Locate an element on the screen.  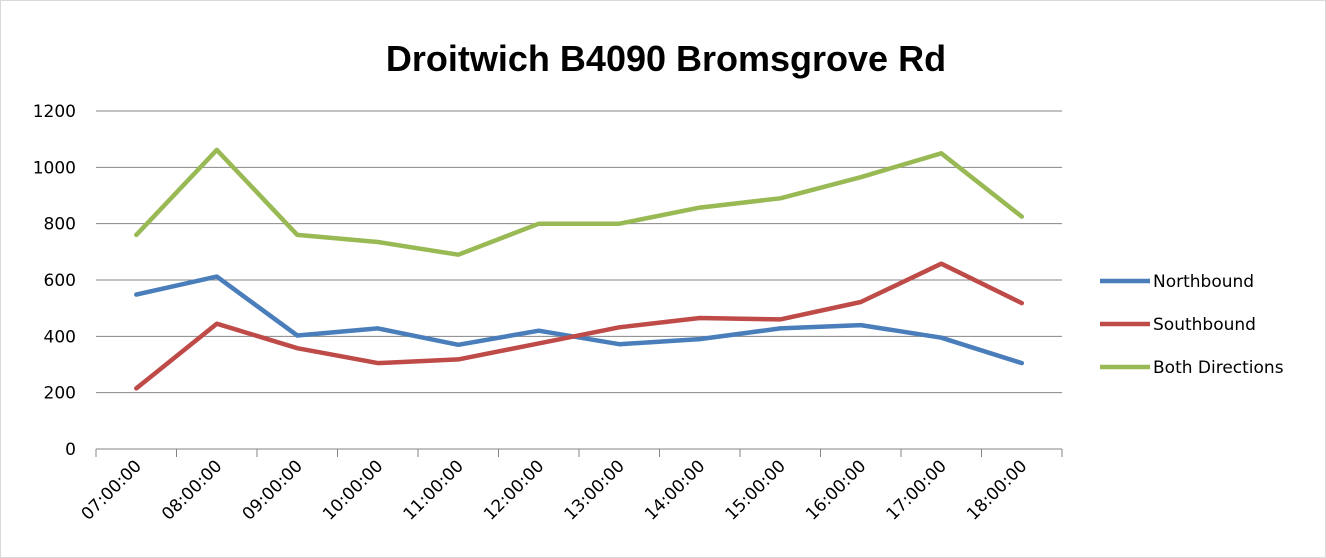
y-tick-label: 400 is located at coordinates (60, 337).